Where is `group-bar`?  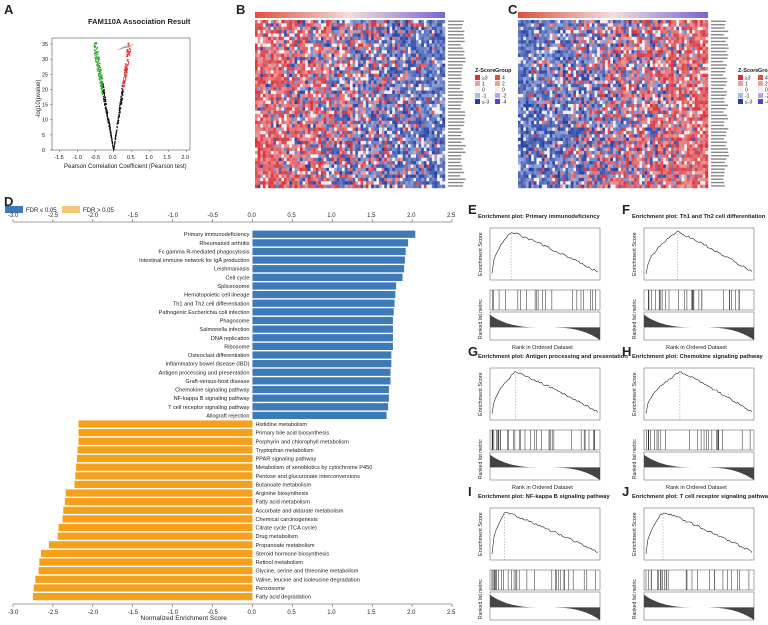 group-bar is located at coordinates (613, 15).